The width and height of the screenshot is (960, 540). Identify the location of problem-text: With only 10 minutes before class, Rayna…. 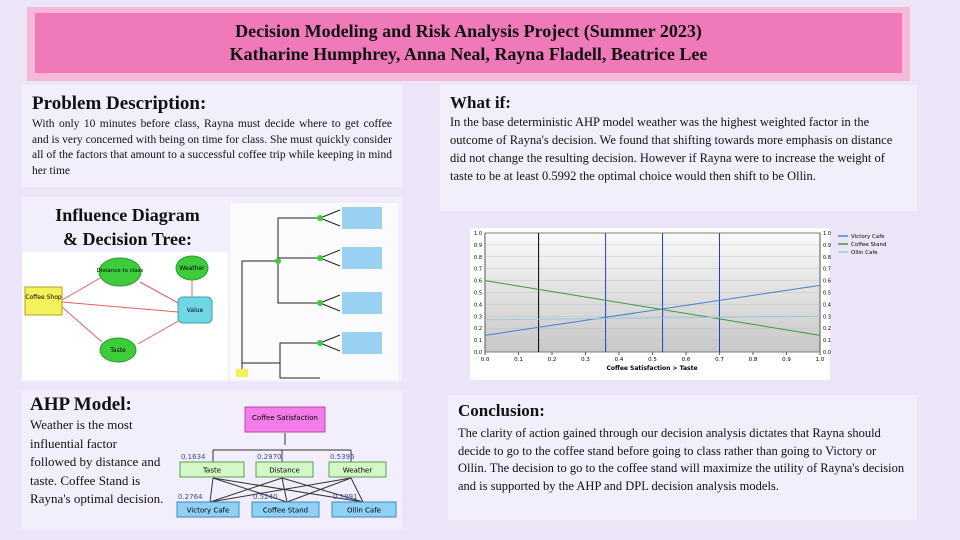
(212, 147).